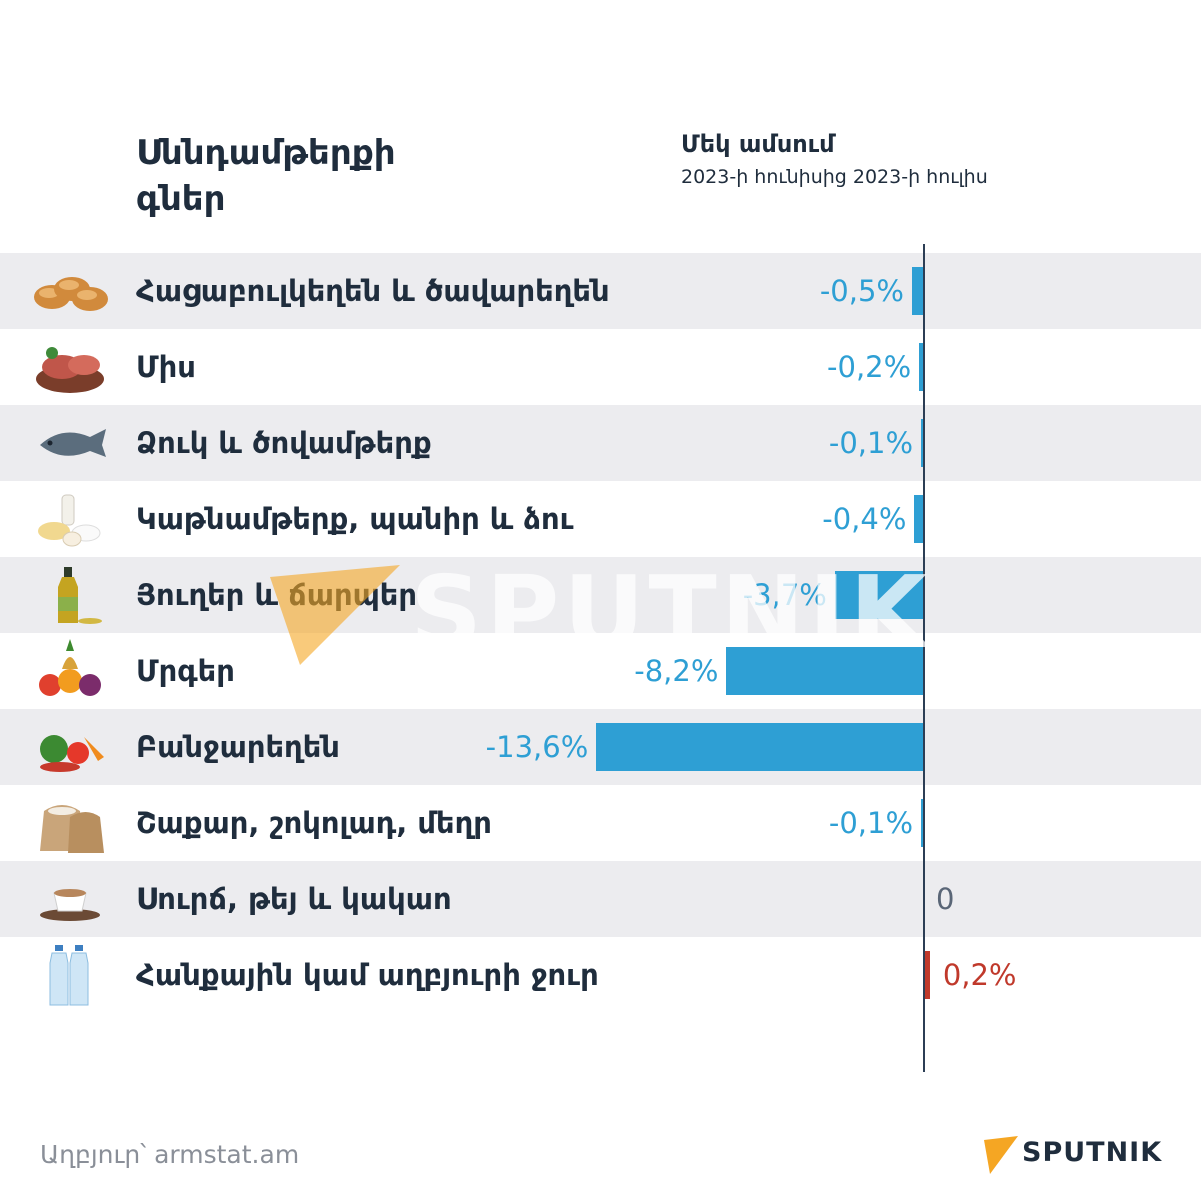  What do you see at coordinates (294, 899) in the screenshot?
I see `category-label: Սուրճ, թեյ և կակաո` at bounding box center [294, 899].